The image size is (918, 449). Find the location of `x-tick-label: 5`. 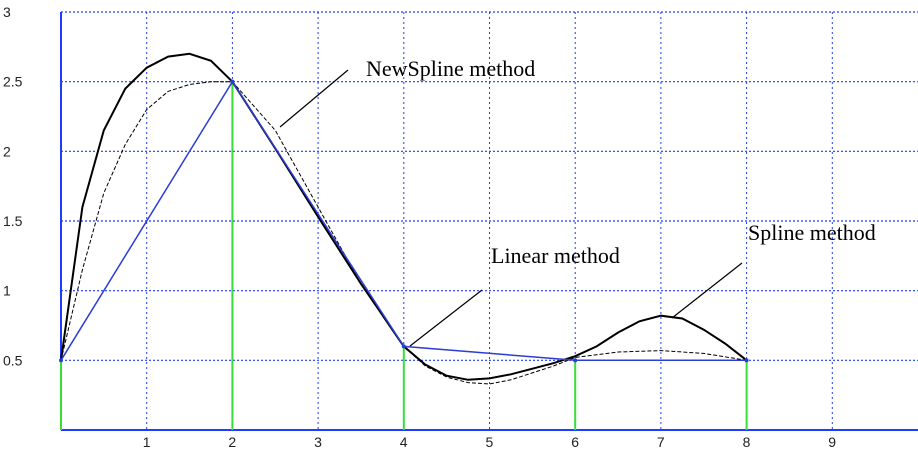

x-tick-label: 5 is located at coordinates (490, 441).